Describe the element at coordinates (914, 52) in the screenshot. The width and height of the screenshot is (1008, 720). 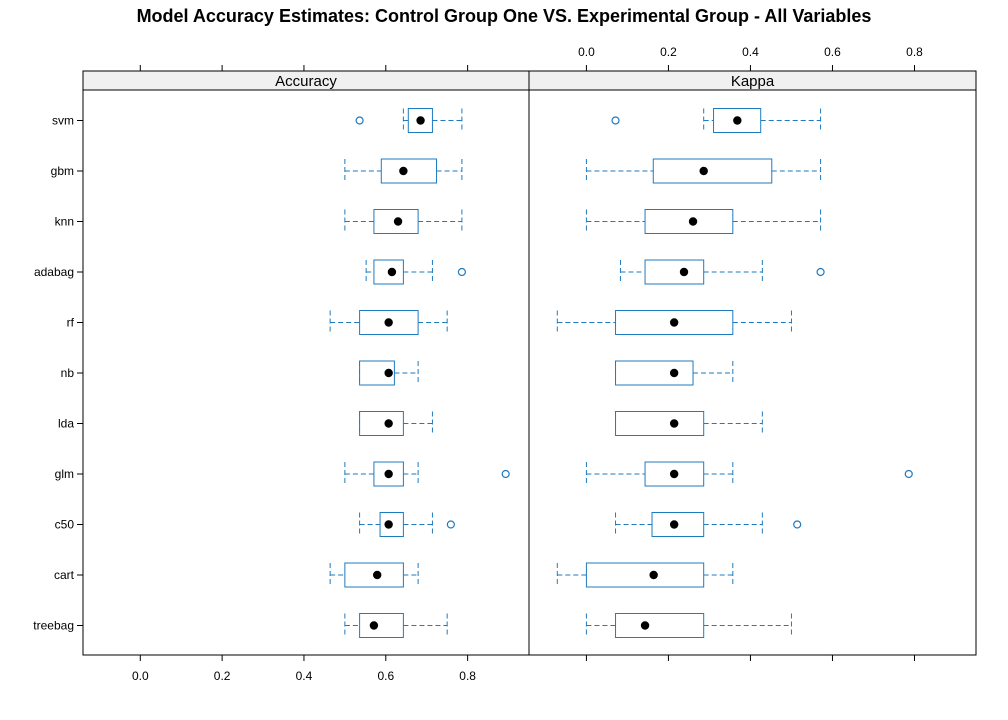
I see `kappa-xtick-label-4: 0.8` at that location.